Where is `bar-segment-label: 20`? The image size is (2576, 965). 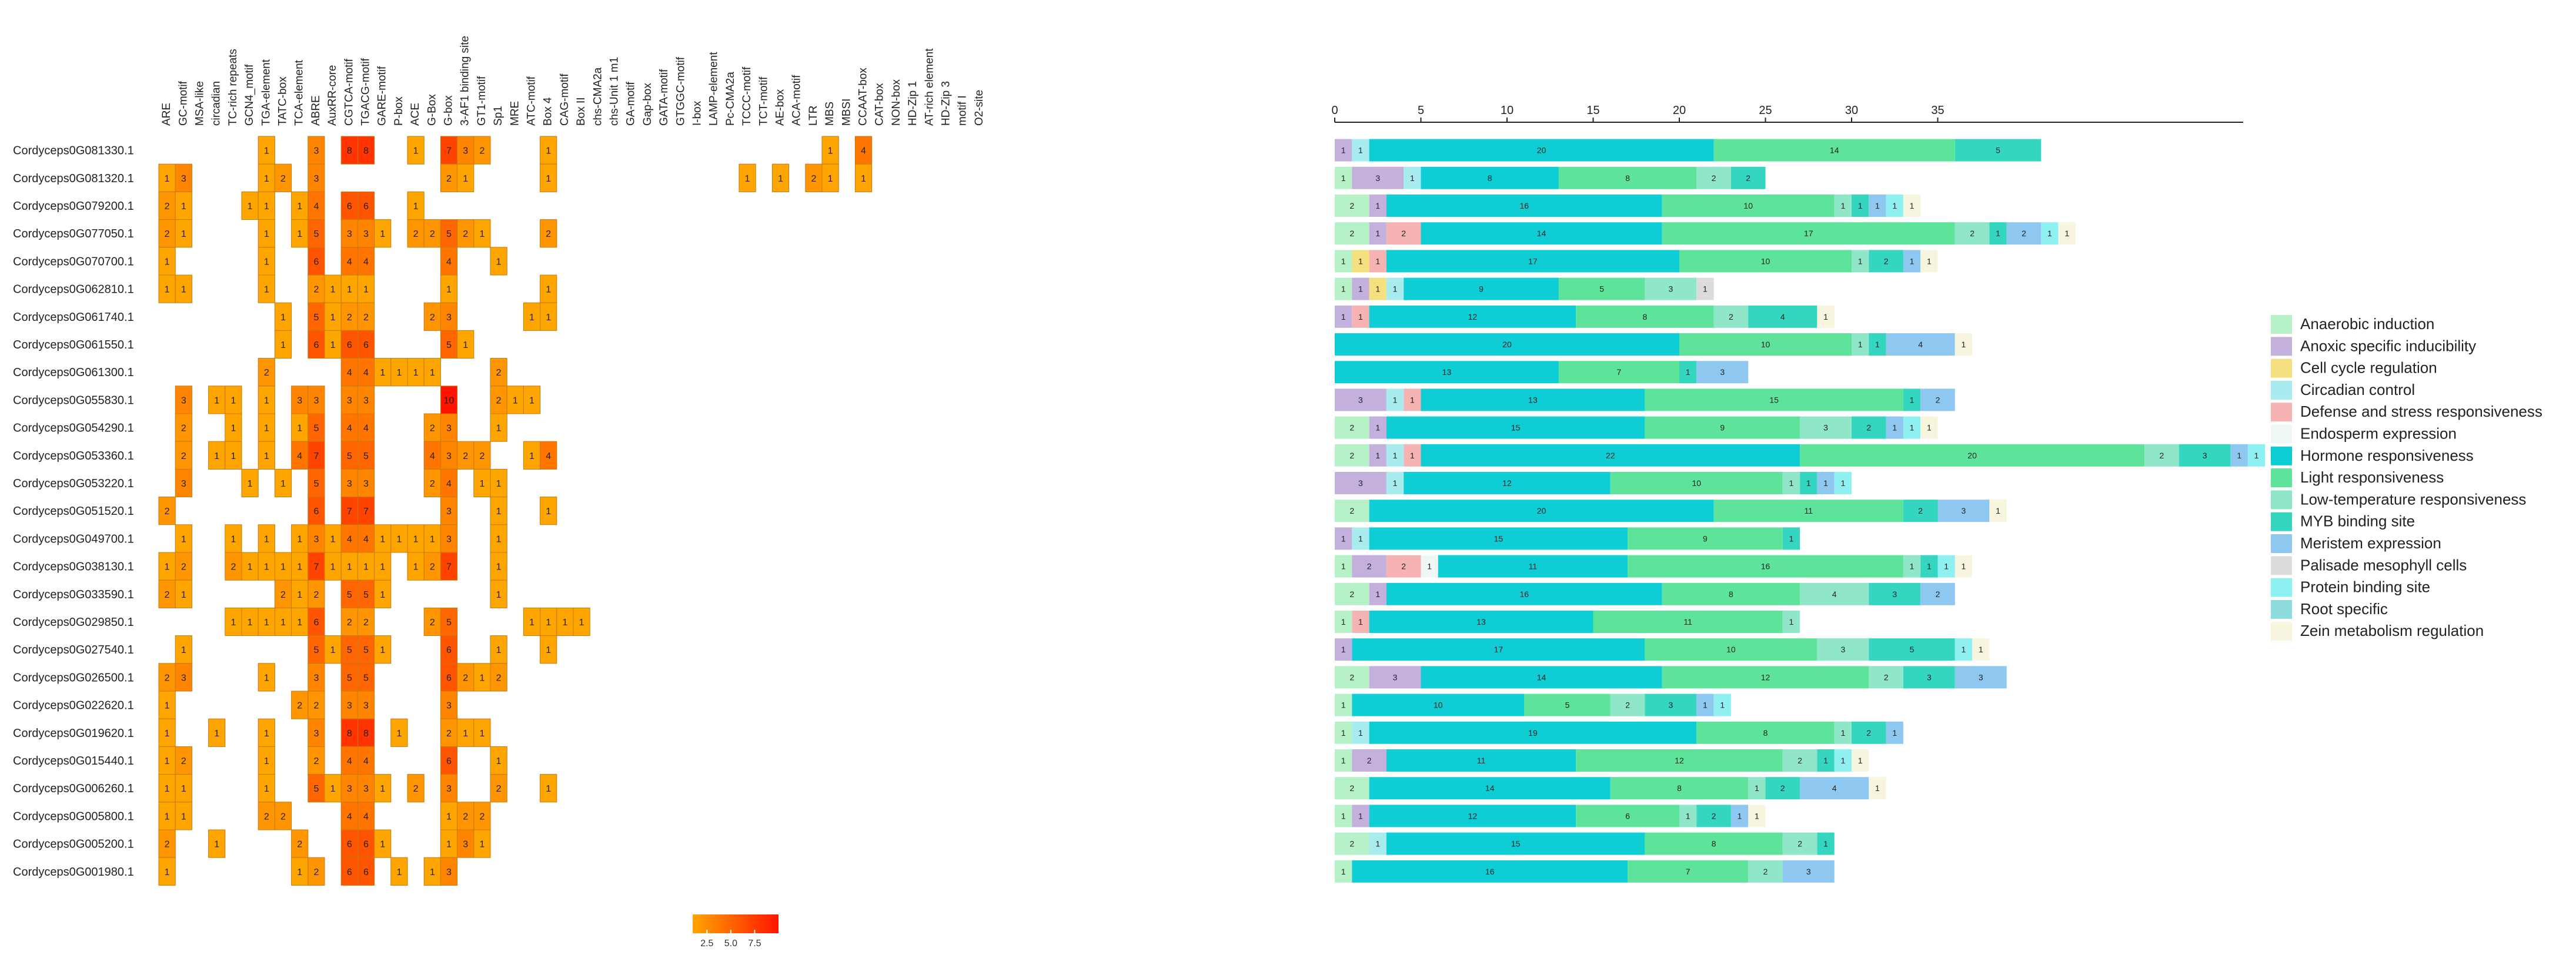
bar-segment-label: 20 is located at coordinates (1972, 455).